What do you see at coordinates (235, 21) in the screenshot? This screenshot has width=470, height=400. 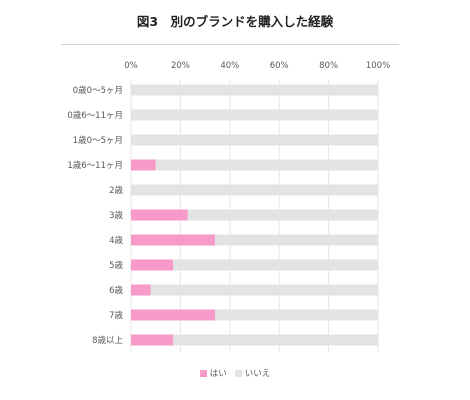 I see `chart-title: 図3 別のブランドを購入した経験` at bounding box center [235, 21].